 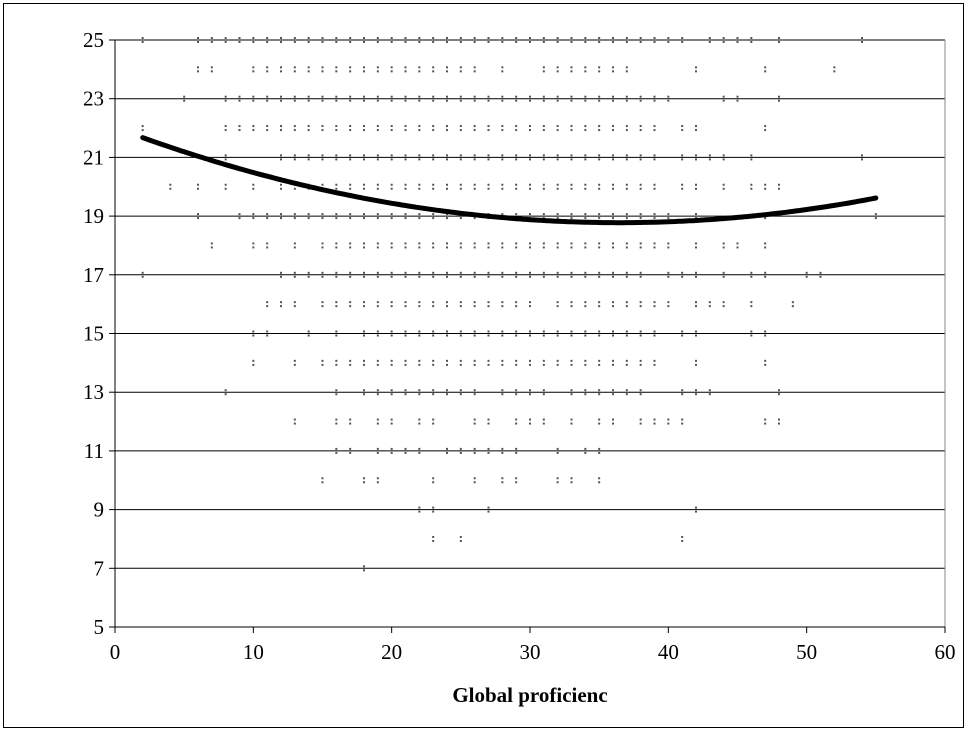 What do you see at coordinates (391, 652) in the screenshot?
I see `x-tick-label: 20` at bounding box center [391, 652].